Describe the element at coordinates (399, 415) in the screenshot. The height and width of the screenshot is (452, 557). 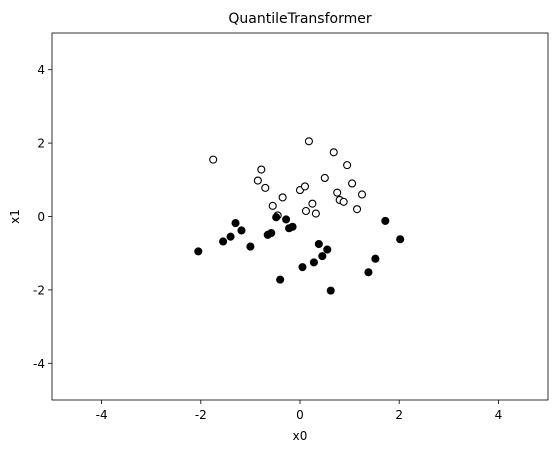
I see `x-tick-label: 2` at that location.